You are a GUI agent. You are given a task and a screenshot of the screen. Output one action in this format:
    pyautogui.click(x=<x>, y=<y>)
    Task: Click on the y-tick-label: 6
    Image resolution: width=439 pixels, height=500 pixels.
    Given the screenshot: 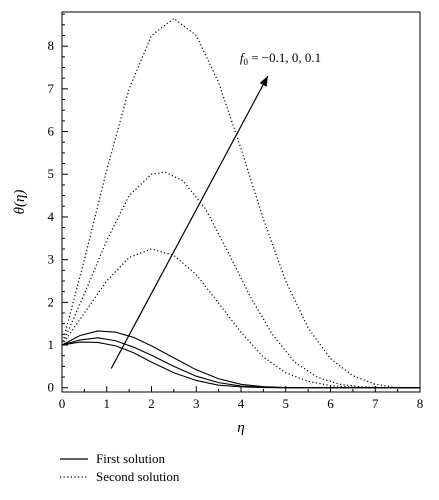 What is the action you would take?
    pyautogui.click(x=51, y=131)
    